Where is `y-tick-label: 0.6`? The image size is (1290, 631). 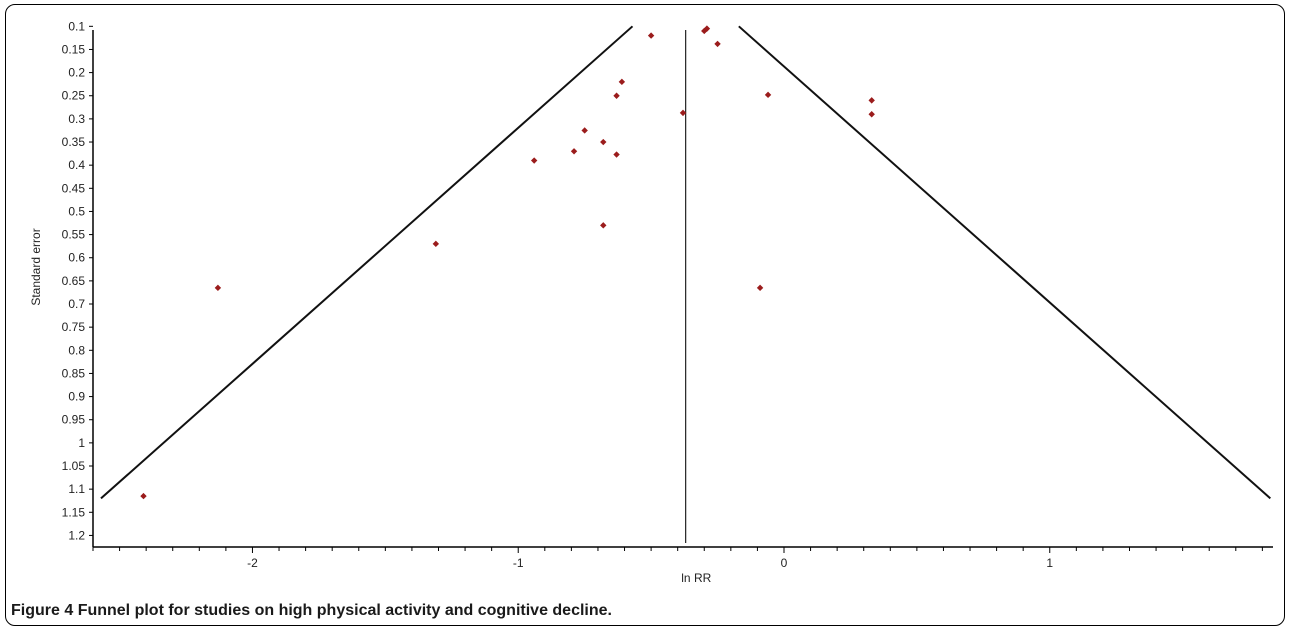
y-tick-label: 0.6 is located at coordinates (76, 258).